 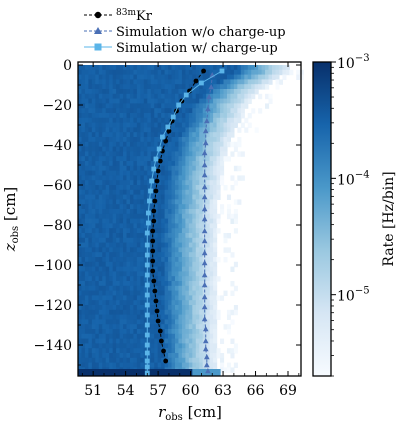 What do you see at coordinates (154, 281) in the screenshot?
I see `point-circle` at bounding box center [154, 281].